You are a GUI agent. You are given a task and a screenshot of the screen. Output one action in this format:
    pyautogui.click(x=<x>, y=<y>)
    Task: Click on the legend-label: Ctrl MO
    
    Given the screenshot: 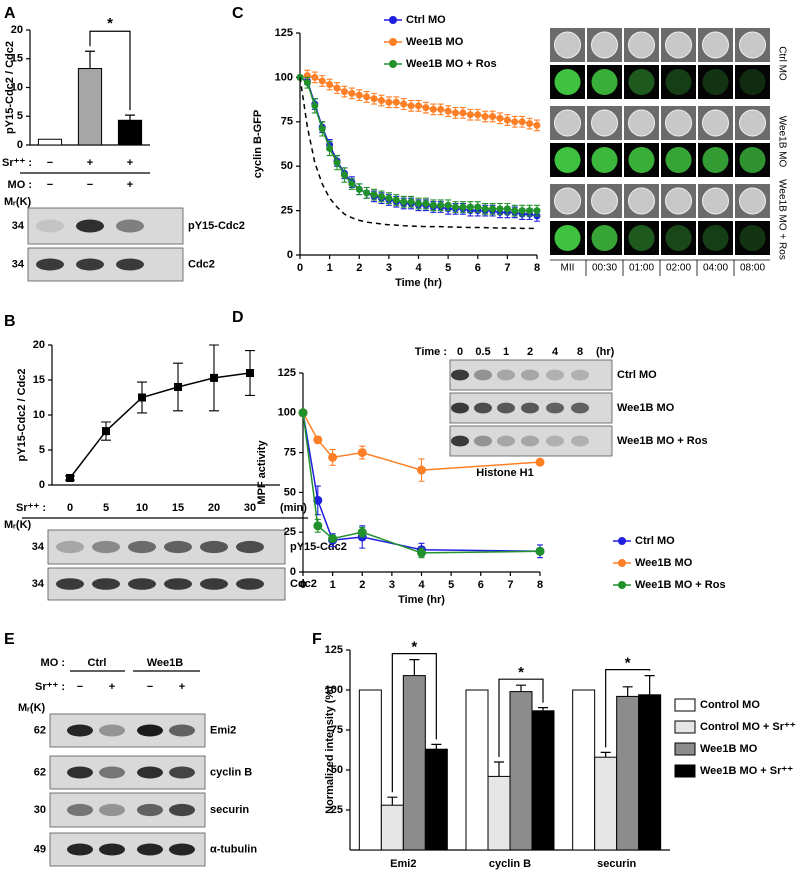 What is the action you would take?
    pyautogui.click(x=426, y=20)
    